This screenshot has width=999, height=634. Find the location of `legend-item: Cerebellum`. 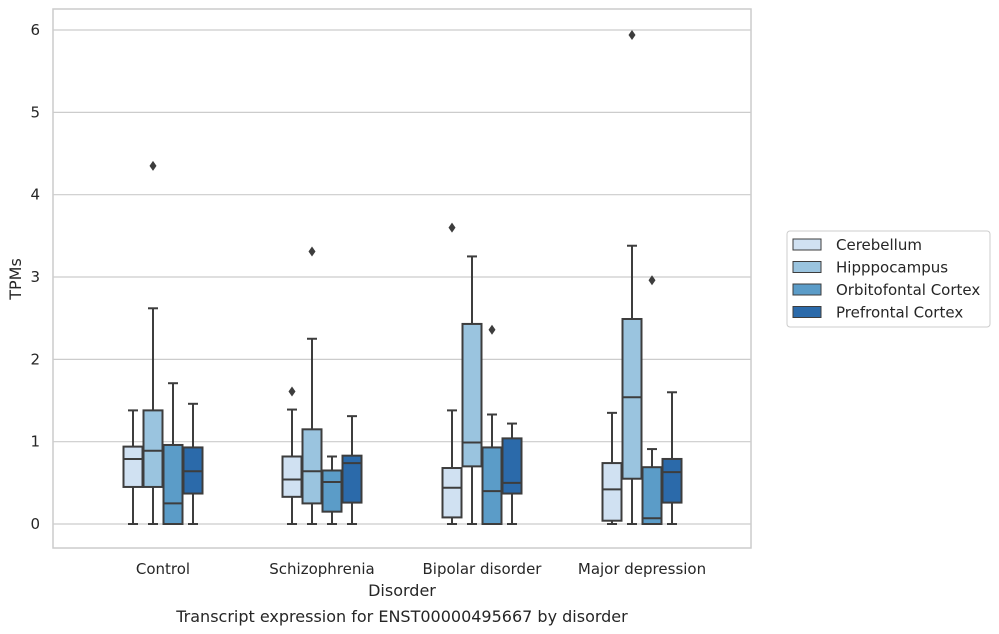

legend-item: Cerebellum is located at coordinates (857, 245).